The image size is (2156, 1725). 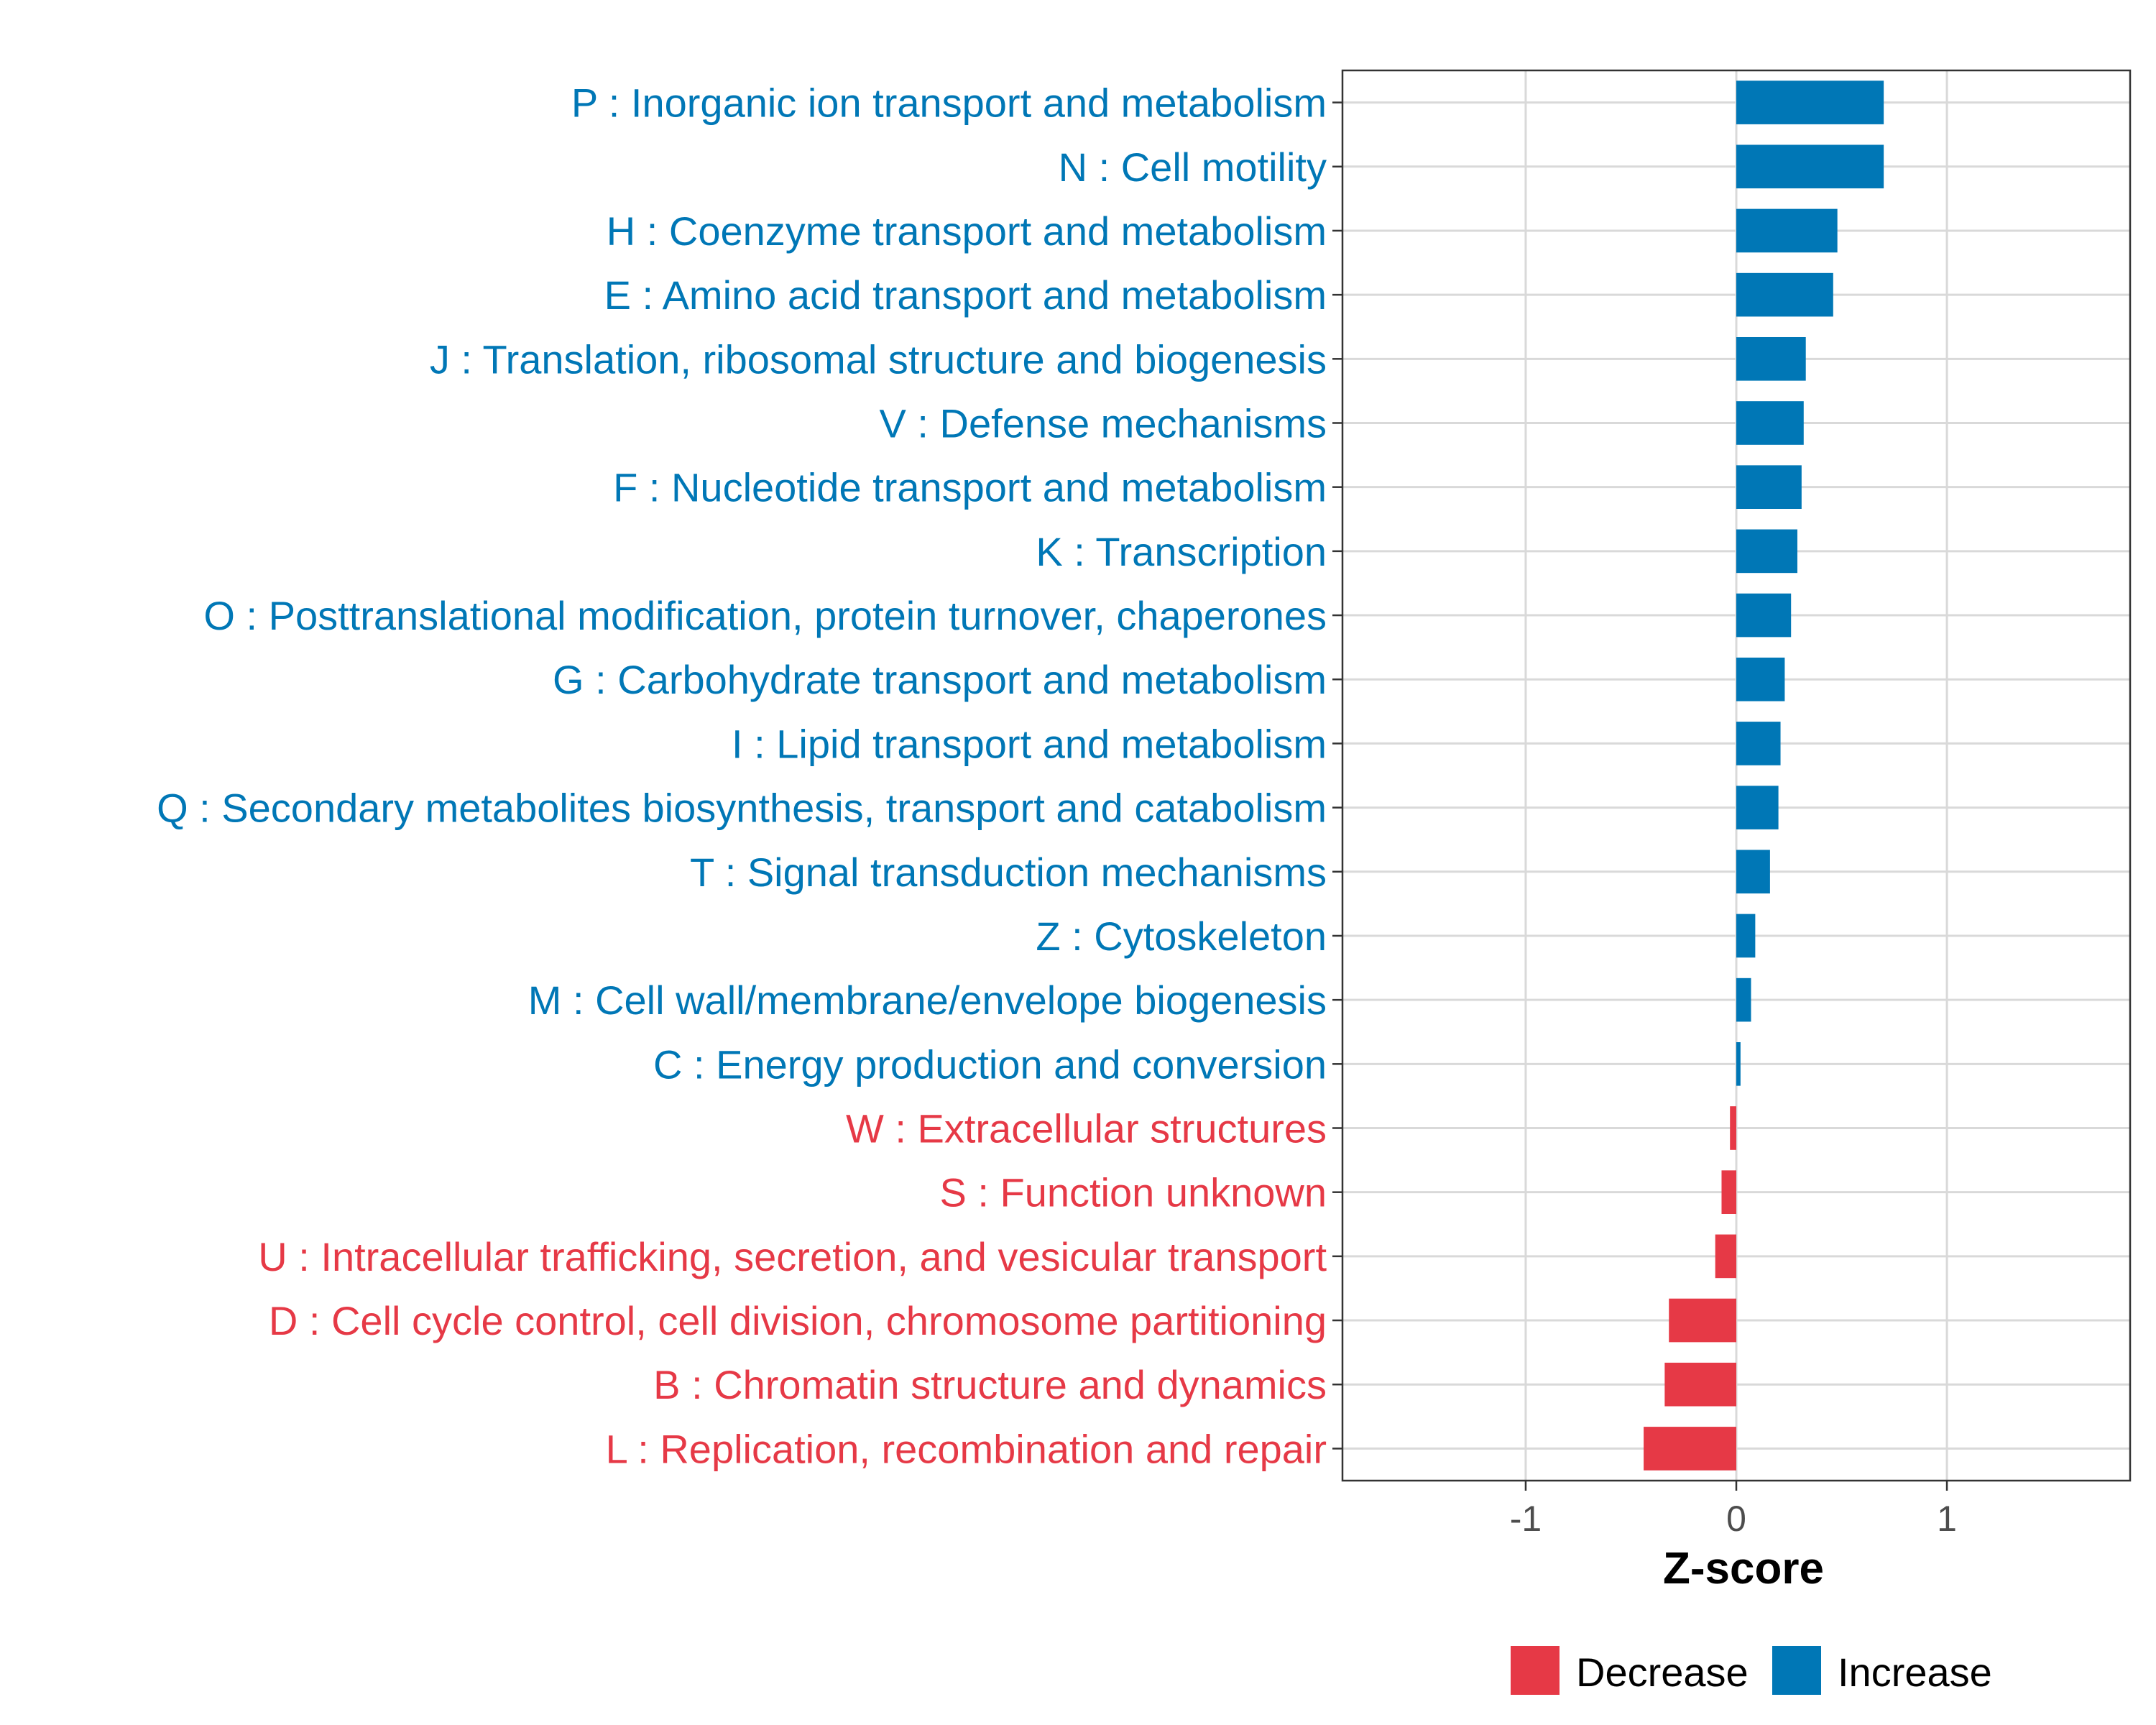 I want to click on bar-c, so click(x=1738, y=1063).